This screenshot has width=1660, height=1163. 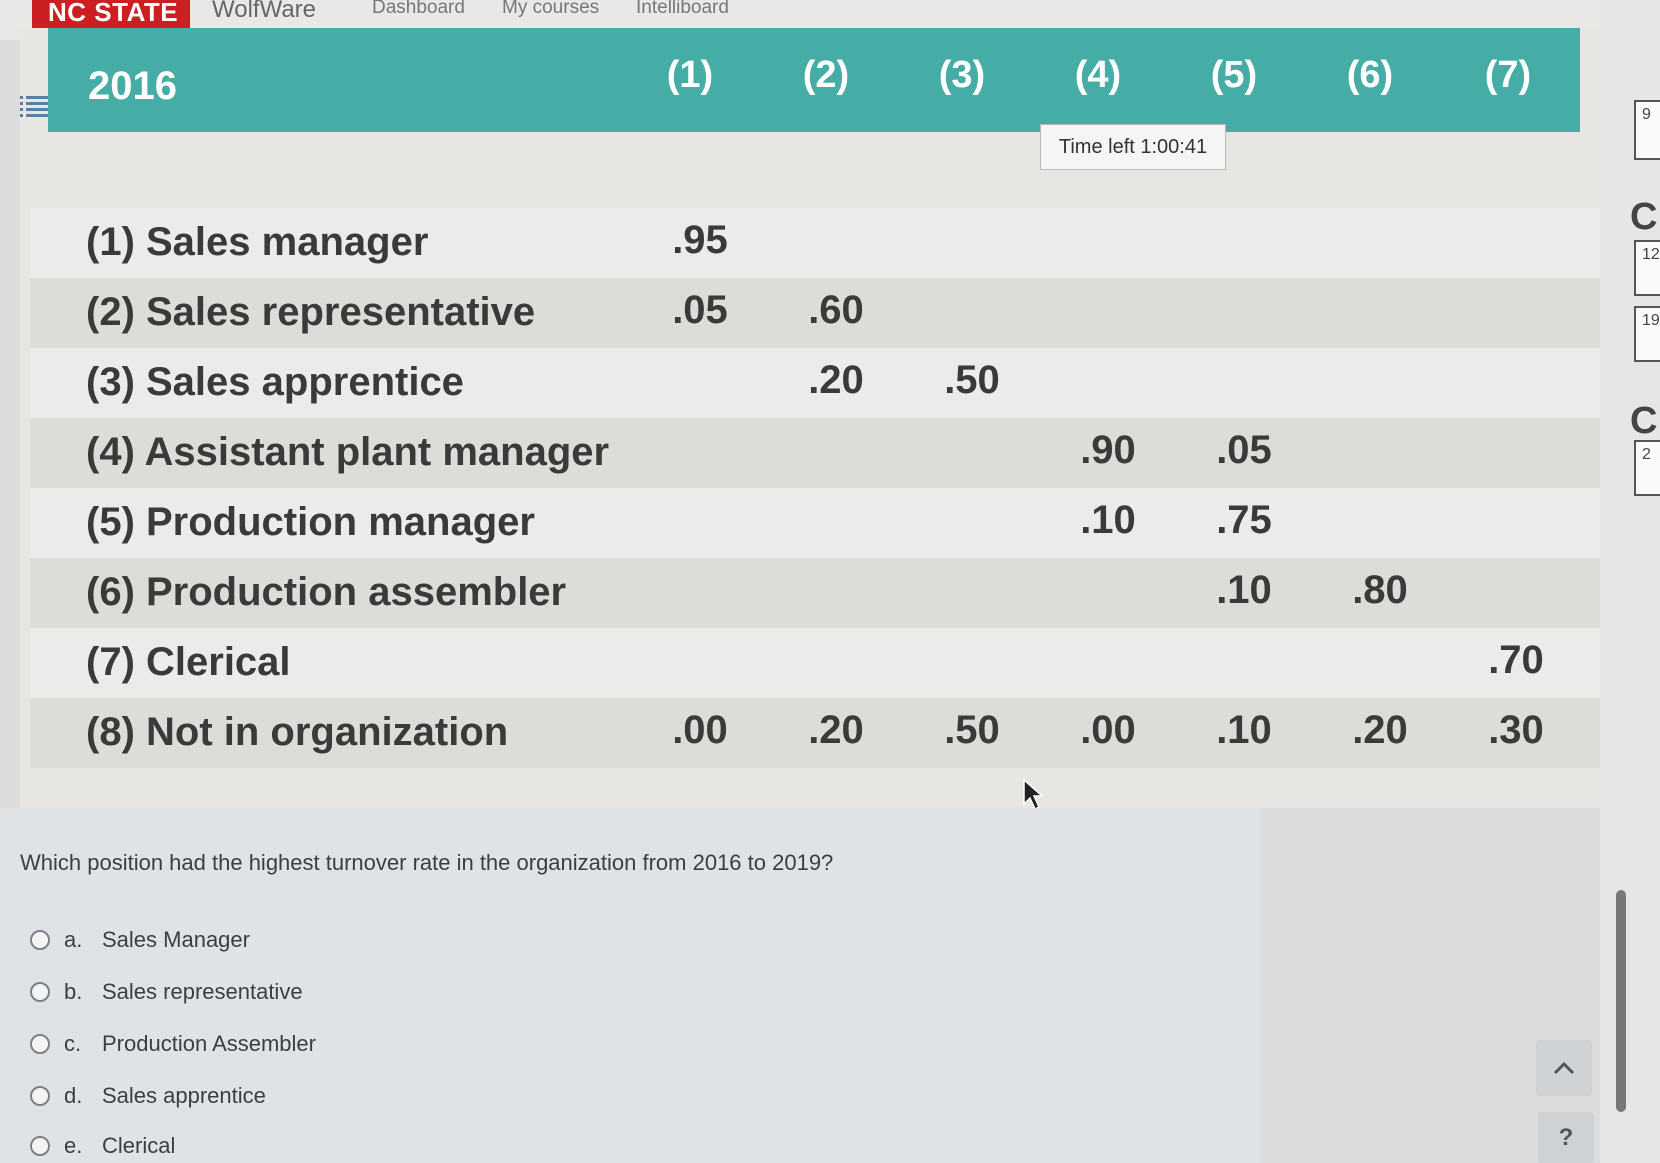 I want to click on question-number-box: 19, so click(x=1647, y=334).